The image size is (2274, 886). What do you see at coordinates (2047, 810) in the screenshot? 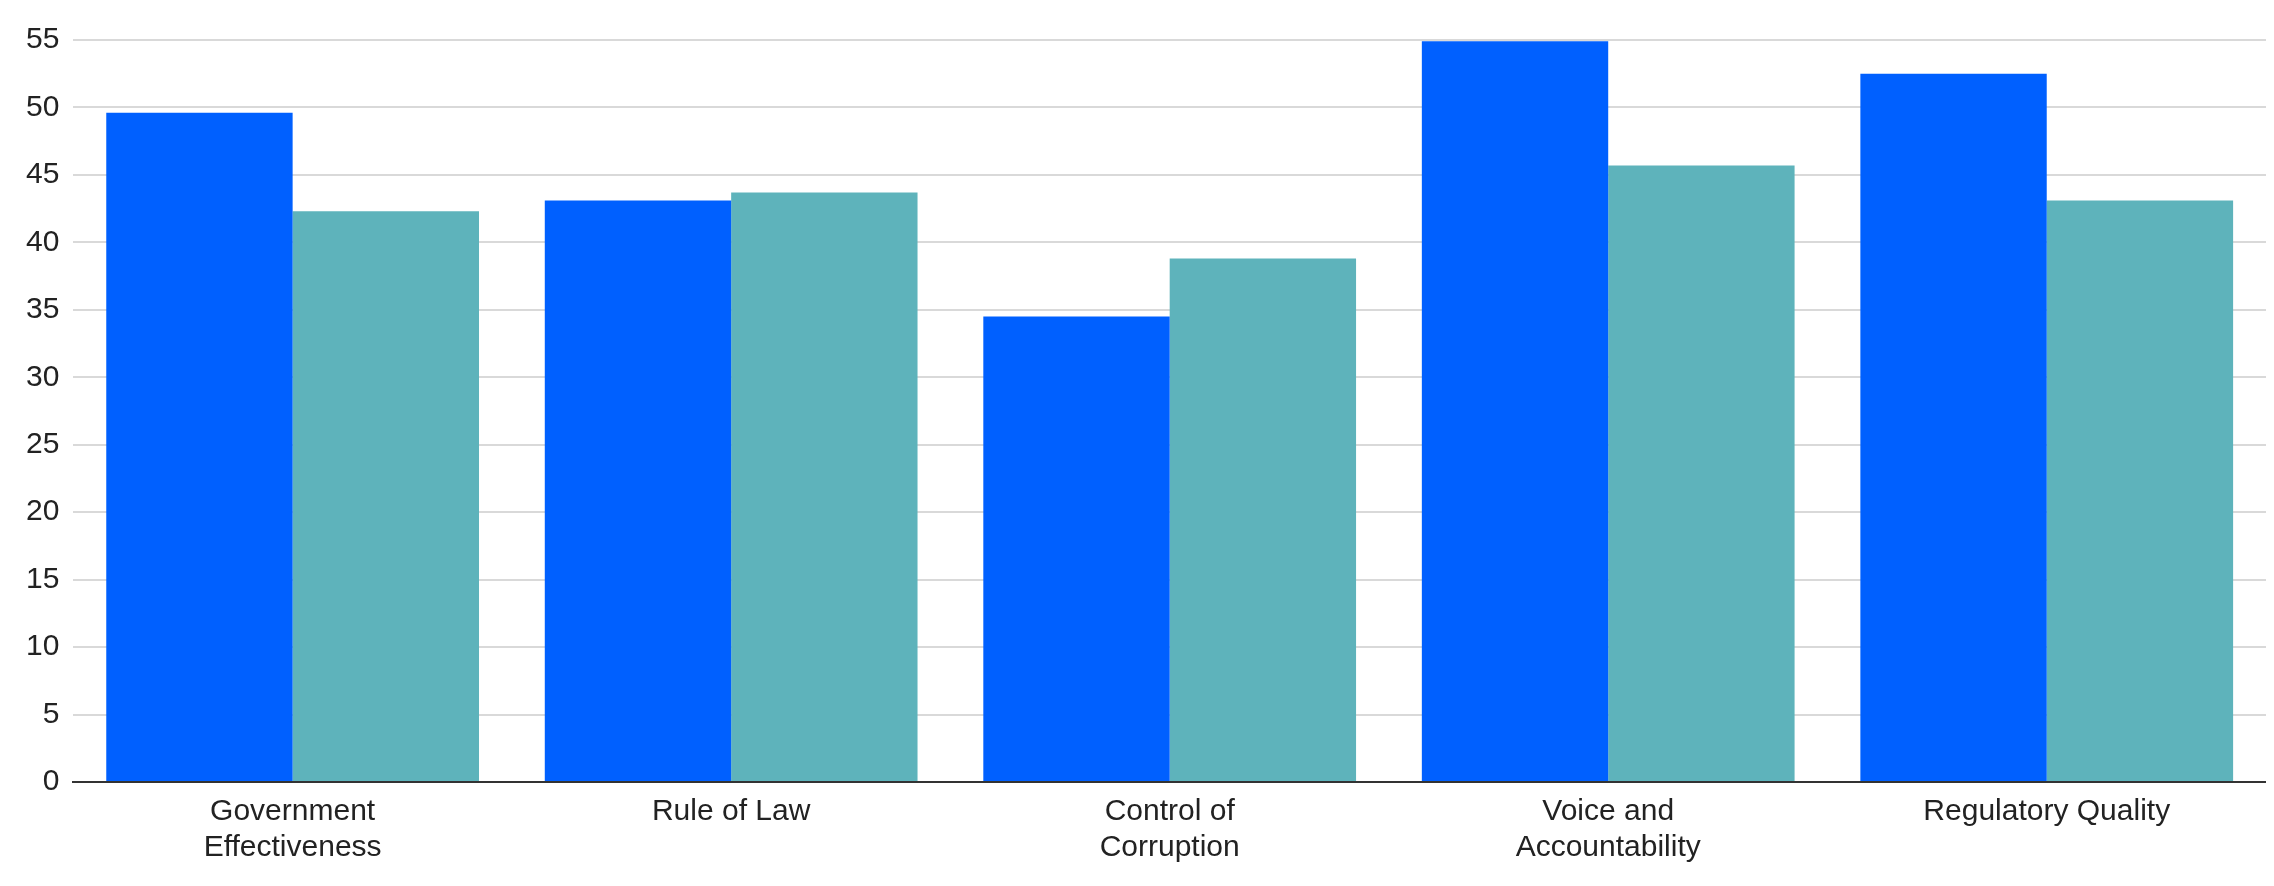
I see `x-tick-label: Regulatory Quality` at bounding box center [2047, 810].